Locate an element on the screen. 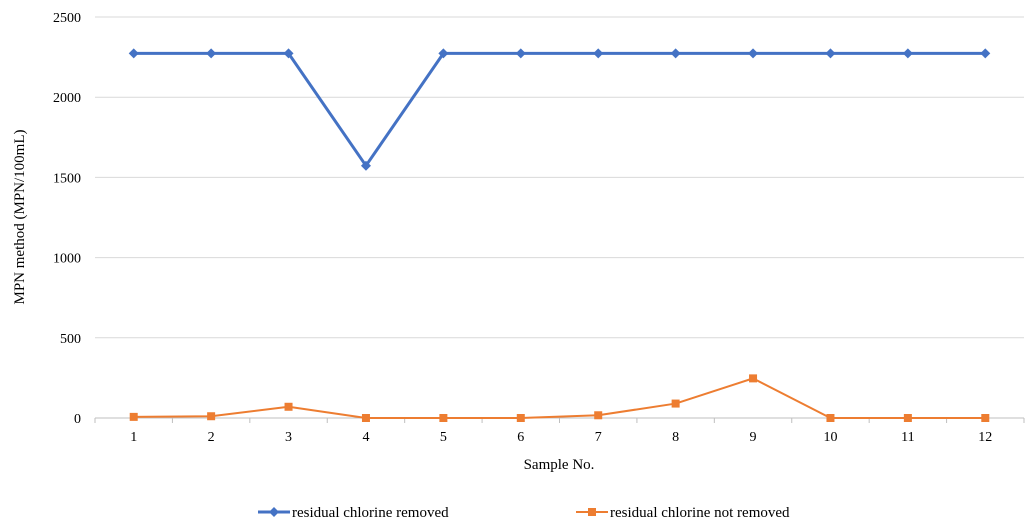 This screenshot has width=1028, height=526. x-tick-label: 11 is located at coordinates (907, 437).